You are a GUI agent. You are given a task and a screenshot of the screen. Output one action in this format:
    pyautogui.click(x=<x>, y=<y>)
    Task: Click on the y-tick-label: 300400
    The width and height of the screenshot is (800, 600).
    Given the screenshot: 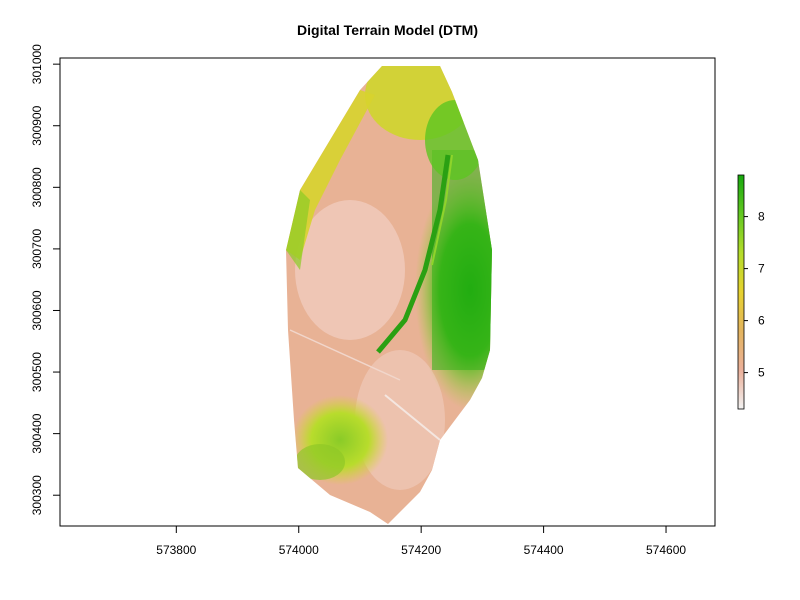 What is the action you would take?
    pyautogui.click(x=37, y=433)
    